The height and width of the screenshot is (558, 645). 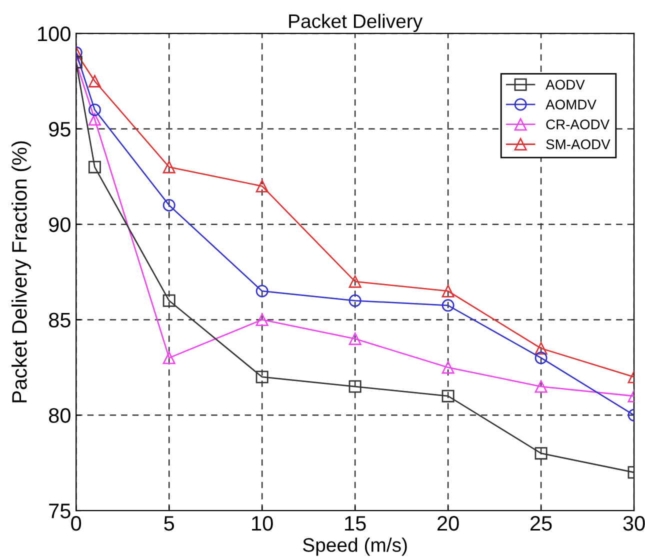 What do you see at coordinates (262, 523) in the screenshot?
I see `x-tick-label: 10` at bounding box center [262, 523].